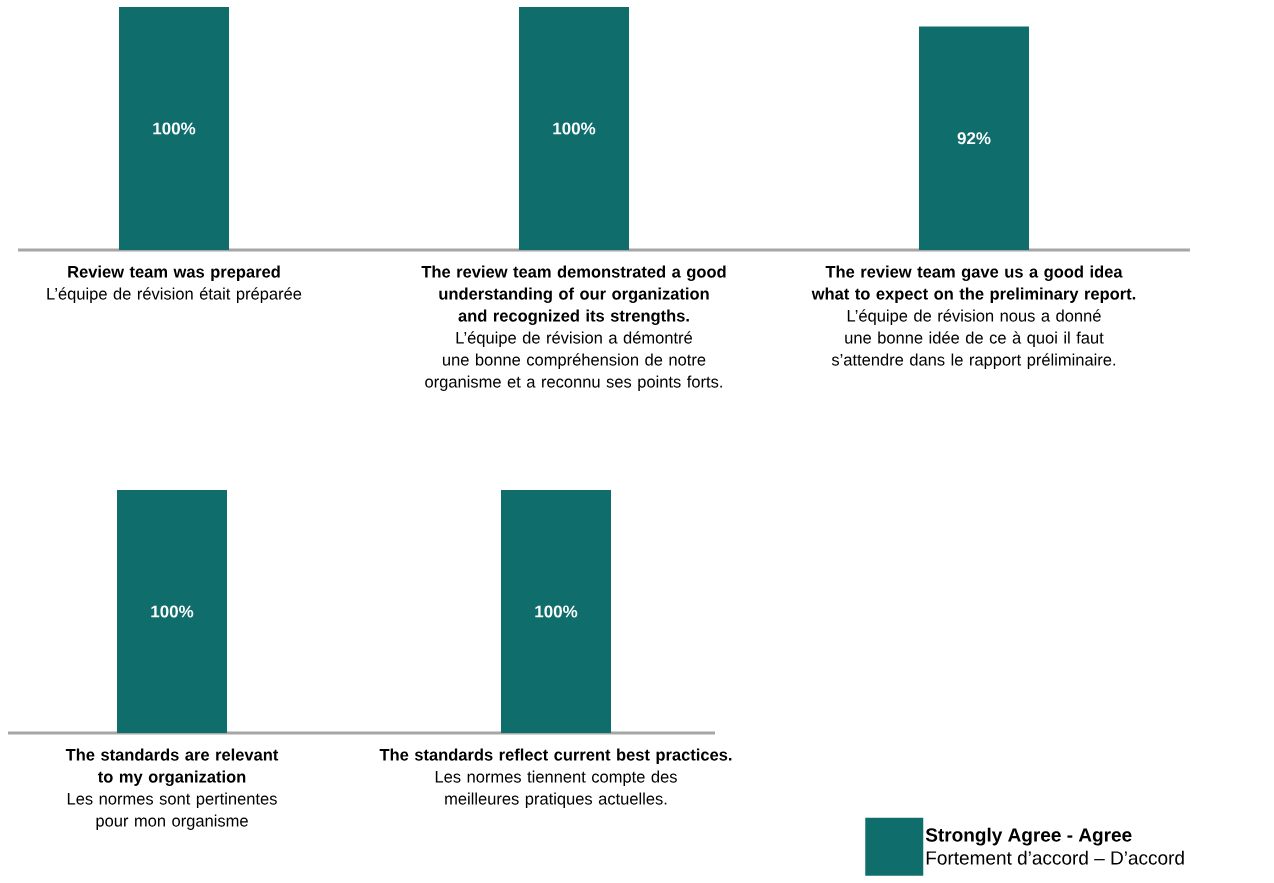 This screenshot has height=883, width=1274. What do you see at coordinates (1054, 846) in the screenshot?
I see `text: Strongly Agree - Agree Fortement d’accord – D’accord` at bounding box center [1054, 846].